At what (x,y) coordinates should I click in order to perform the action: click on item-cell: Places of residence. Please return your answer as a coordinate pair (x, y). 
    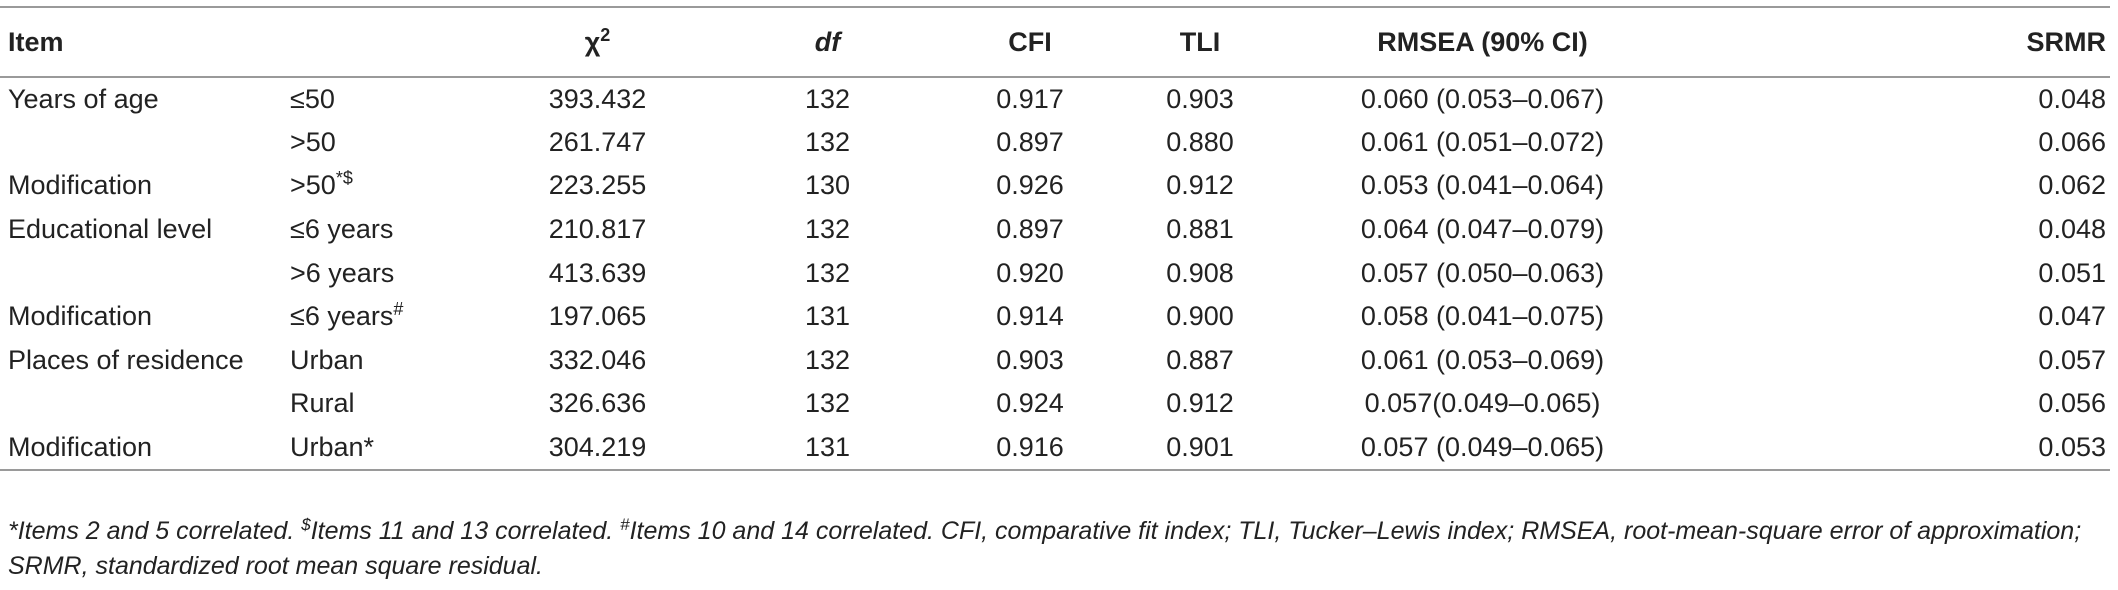
    Looking at the image, I should click on (145, 361).